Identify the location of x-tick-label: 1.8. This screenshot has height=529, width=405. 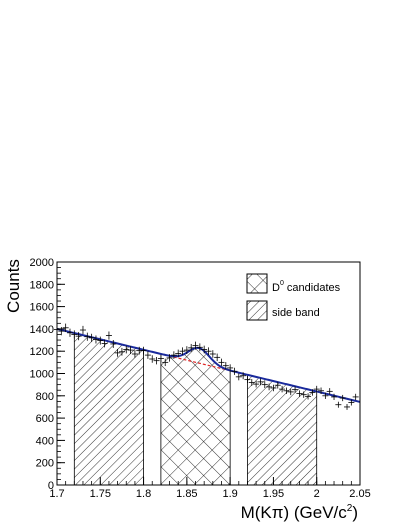
(143, 494).